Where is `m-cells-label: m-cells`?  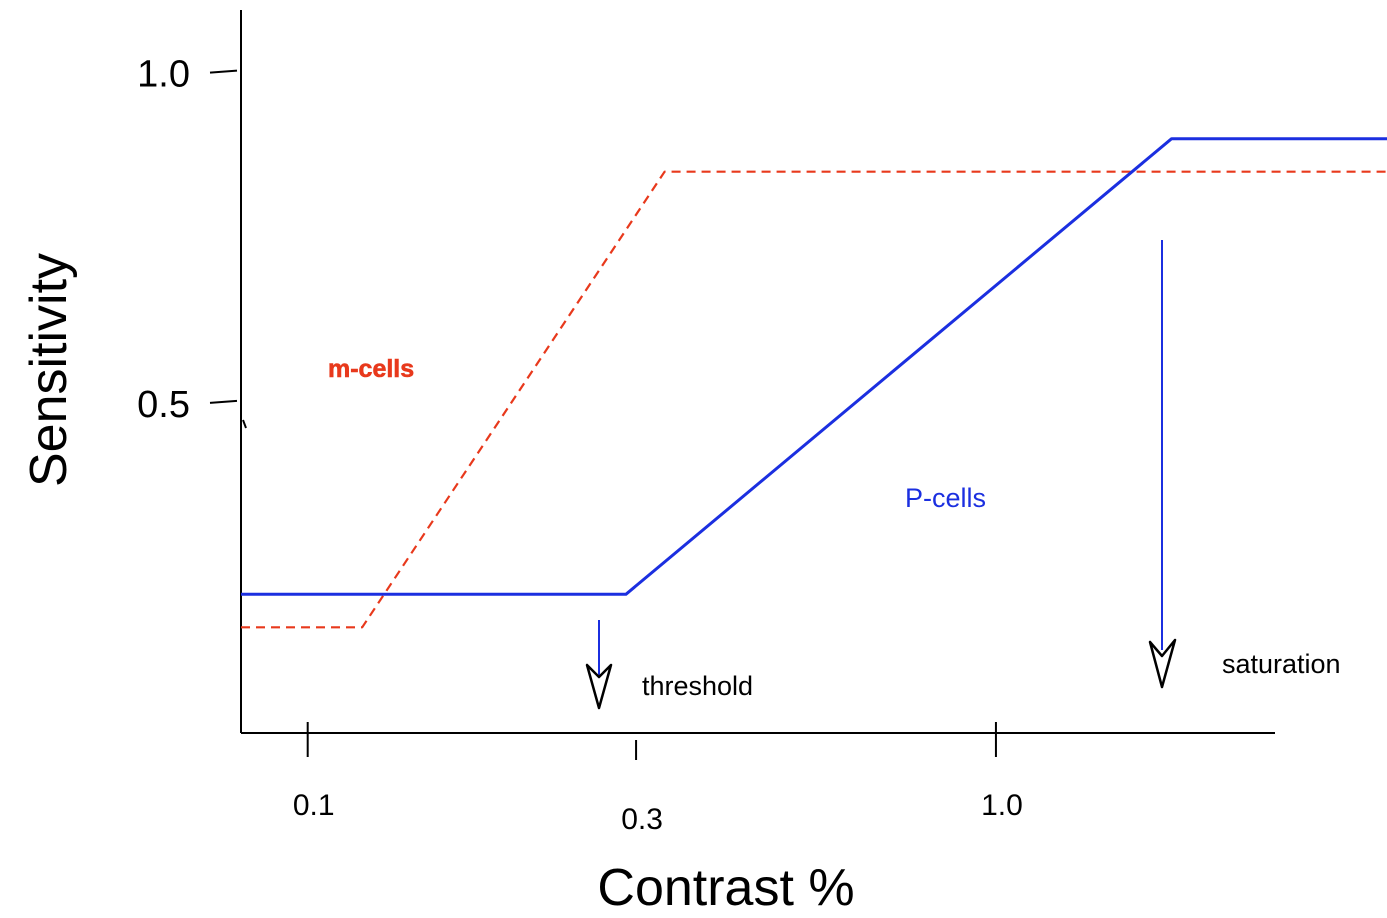
m-cells-label: m-cells is located at coordinates (371, 369).